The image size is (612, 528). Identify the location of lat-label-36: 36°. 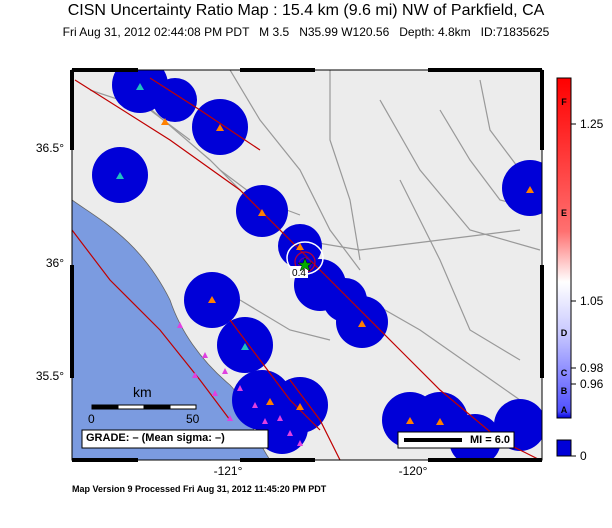
(54, 263).